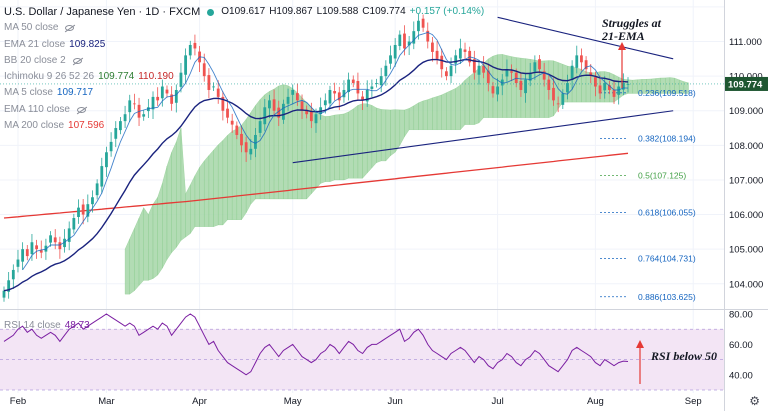 This screenshot has height=411, width=768. What do you see at coordinates (49, 77) in the screenshot?
I see `indicator-label: Ichimoku 9 26 52 26` at bounding box center [49, 77].